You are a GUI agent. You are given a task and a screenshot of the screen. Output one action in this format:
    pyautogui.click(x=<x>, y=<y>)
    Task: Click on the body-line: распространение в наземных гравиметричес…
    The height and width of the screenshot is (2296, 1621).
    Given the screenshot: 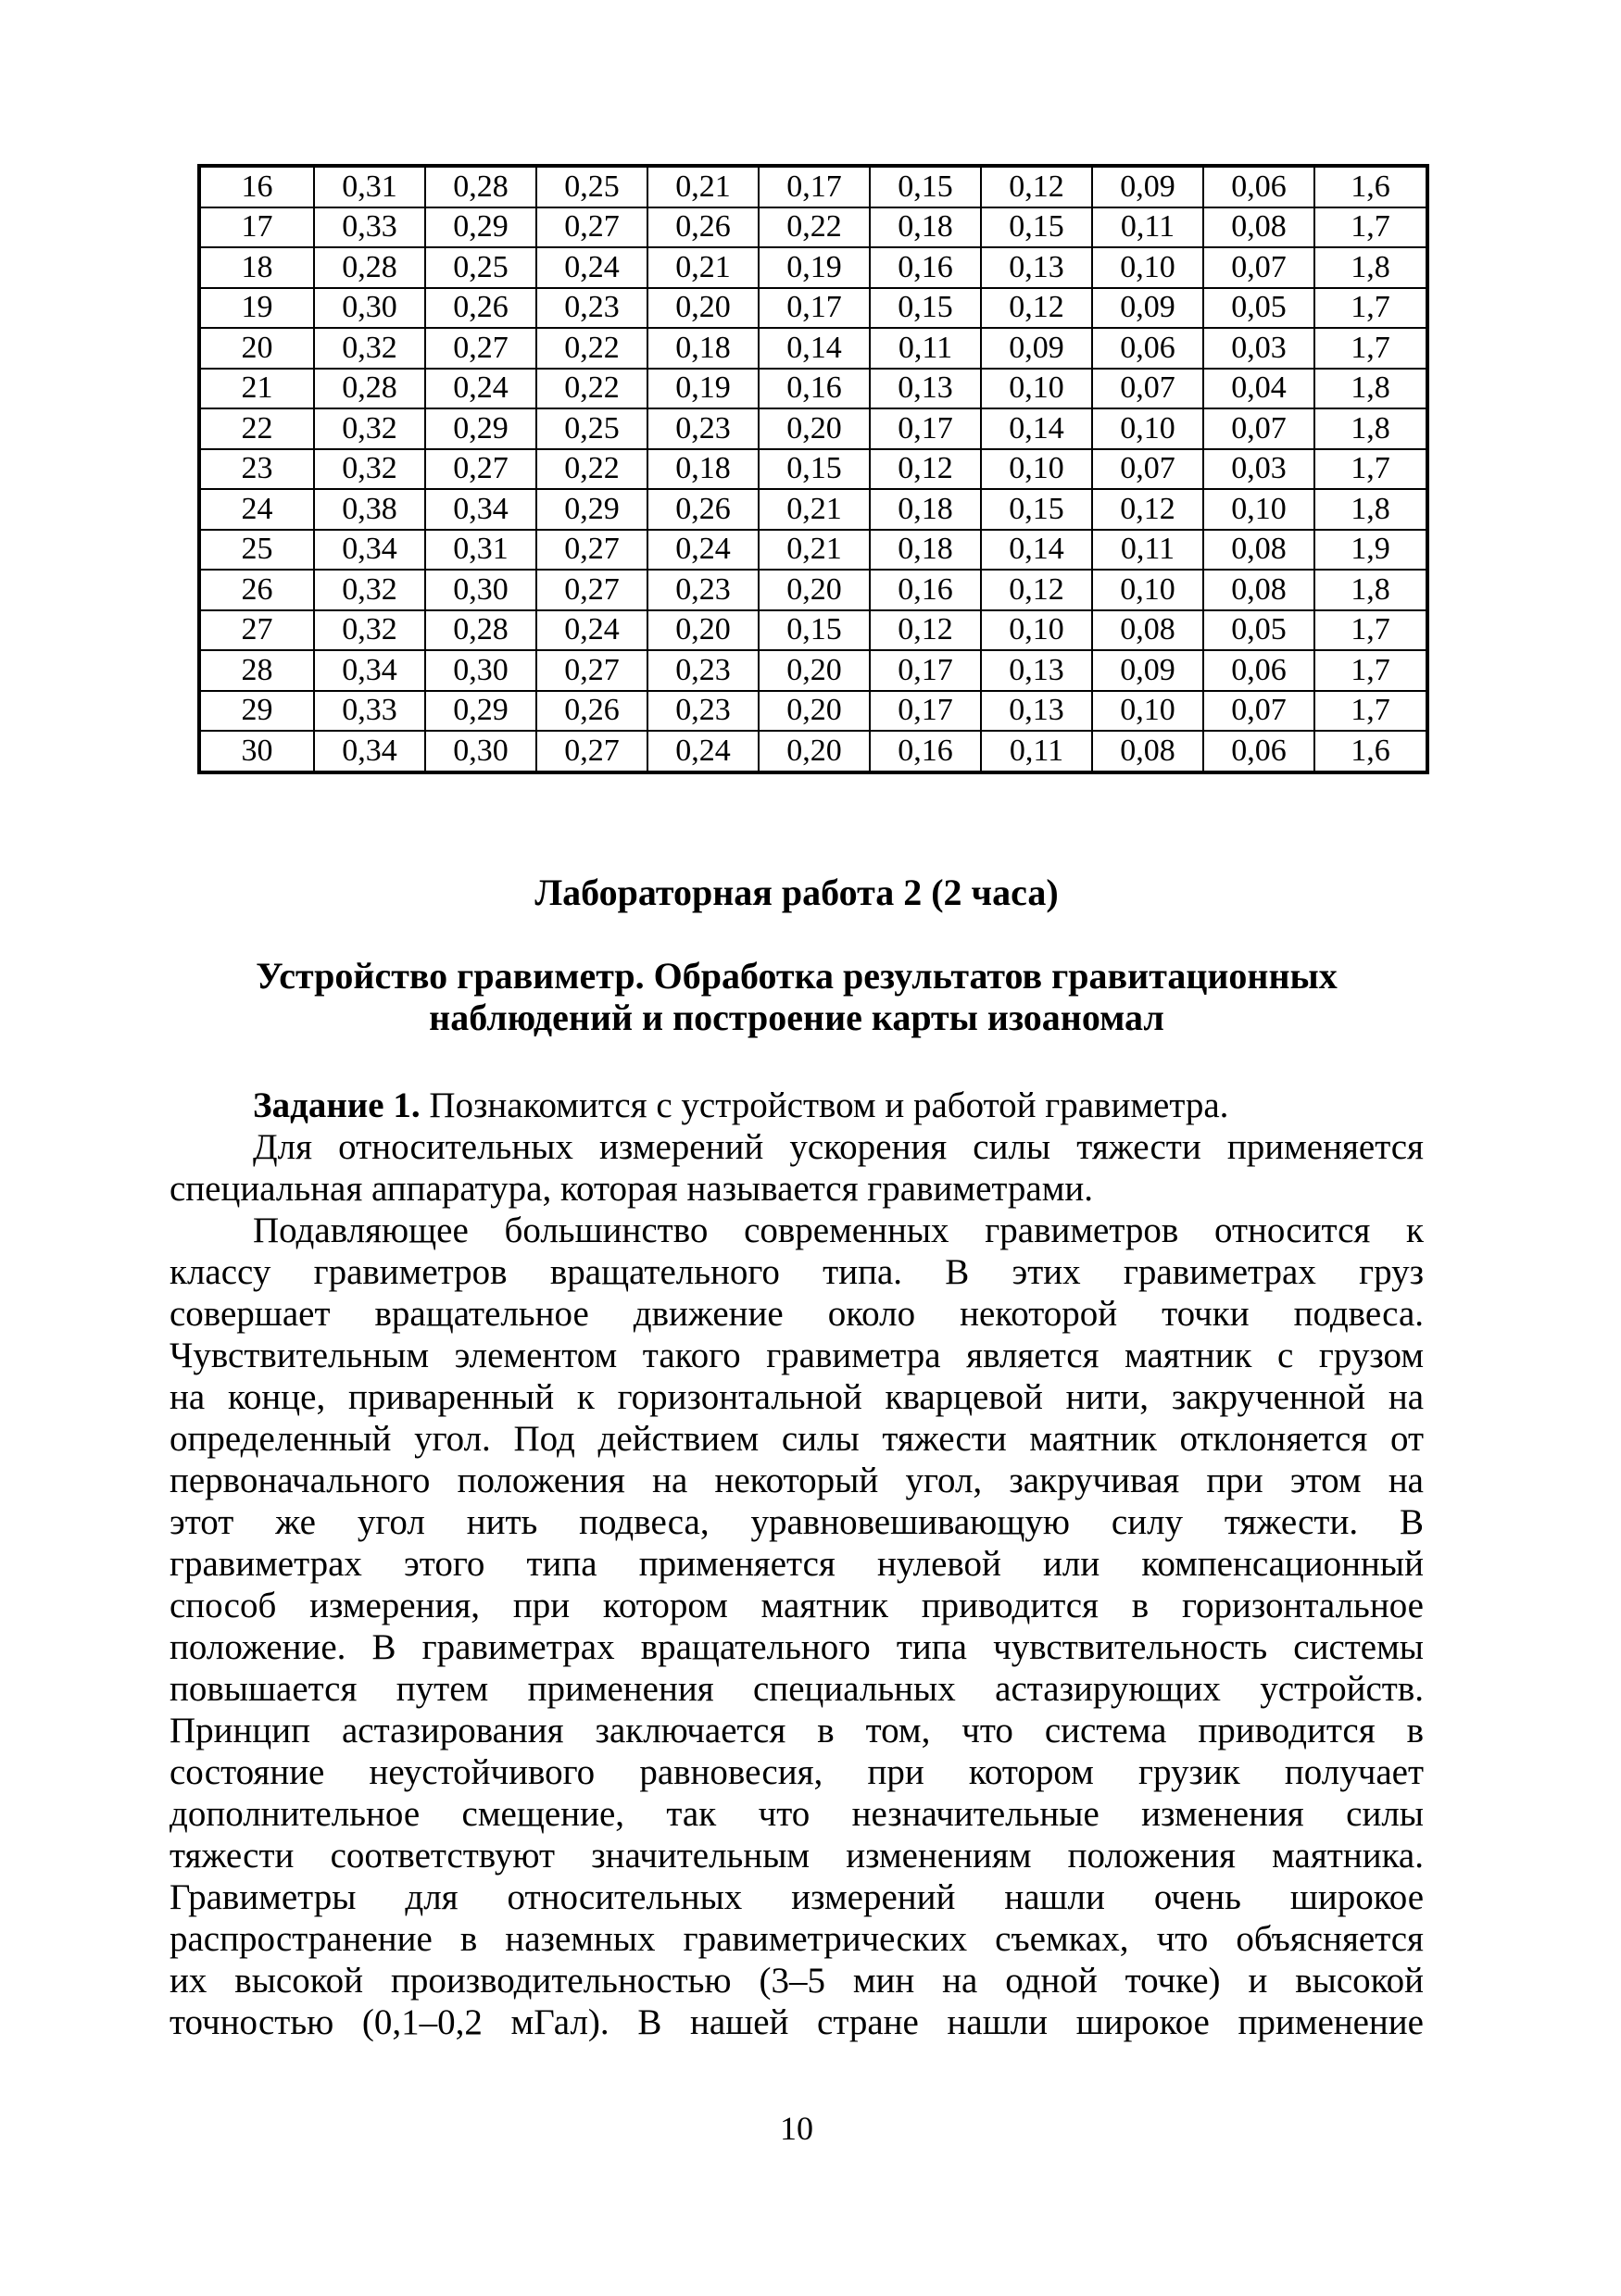 What is the action you would take?
    pyautogui.click(x=797, y=1938)
    